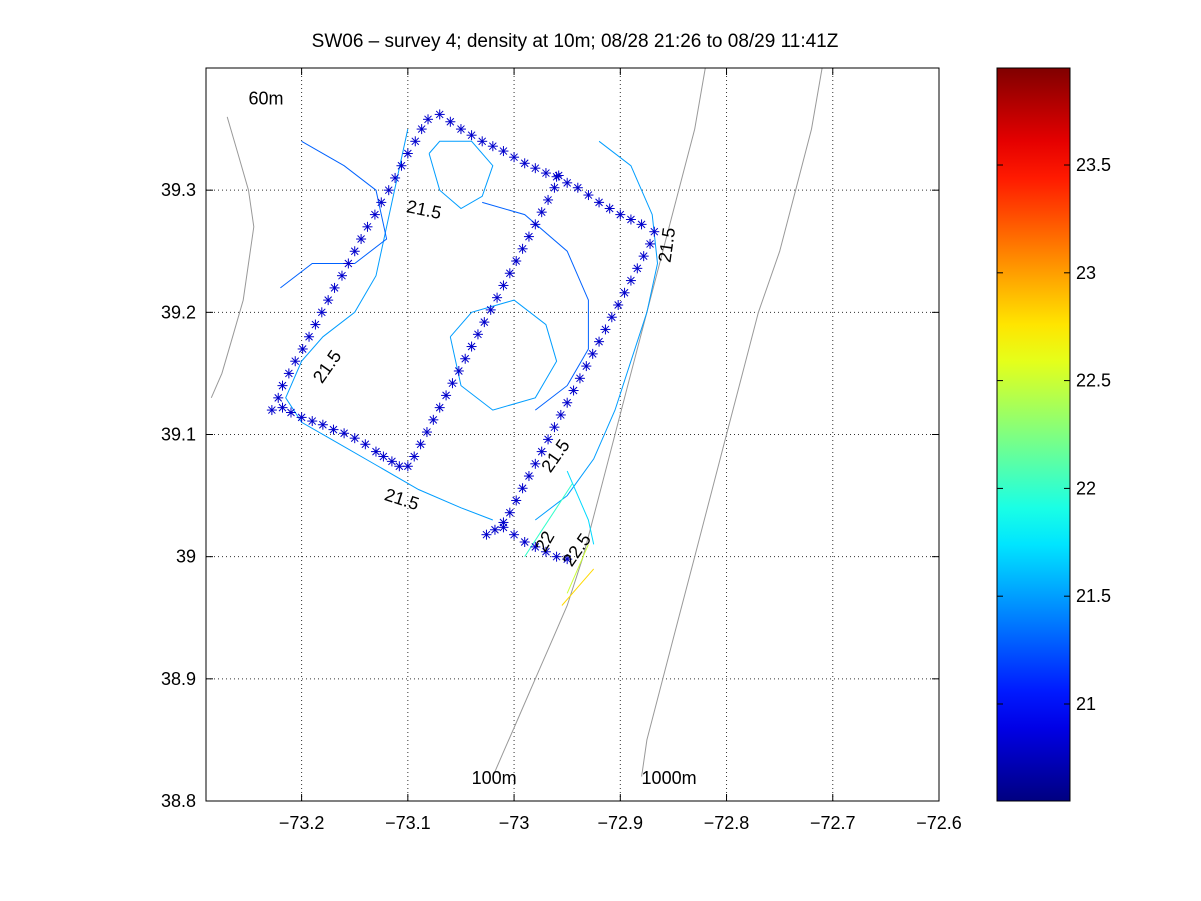  Describe the element at coordinates (408, 823) in the screenshot. I see `x-tick-label: −73.1` at that location.